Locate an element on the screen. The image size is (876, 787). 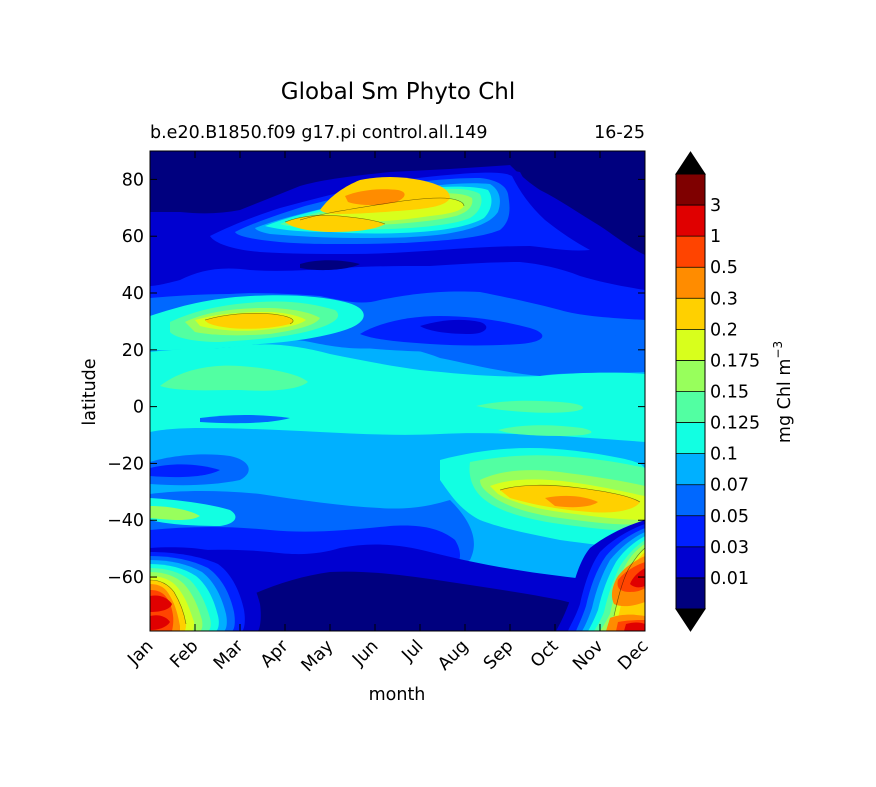
colorbar-tick-label: 0.15 is located at coordinates (729, 393).